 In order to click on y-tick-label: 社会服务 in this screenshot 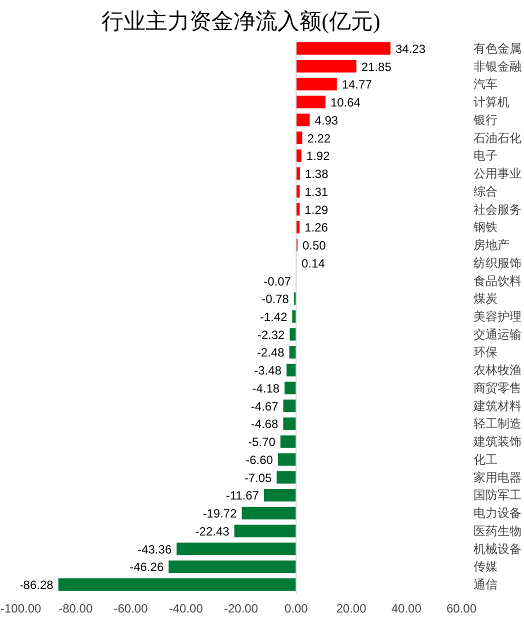, I will do `click(498, 209)`.